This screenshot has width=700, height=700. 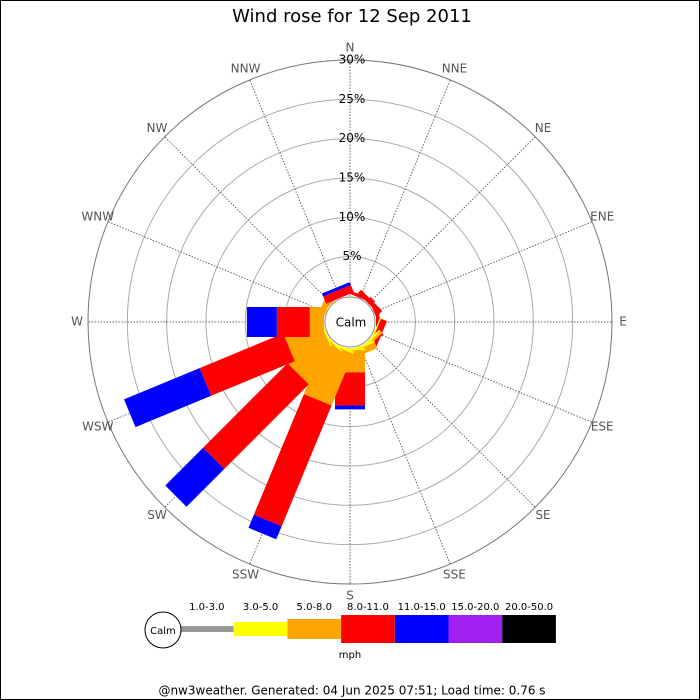 I want to click on direction-label: WSW, so click(x=97, y=426).